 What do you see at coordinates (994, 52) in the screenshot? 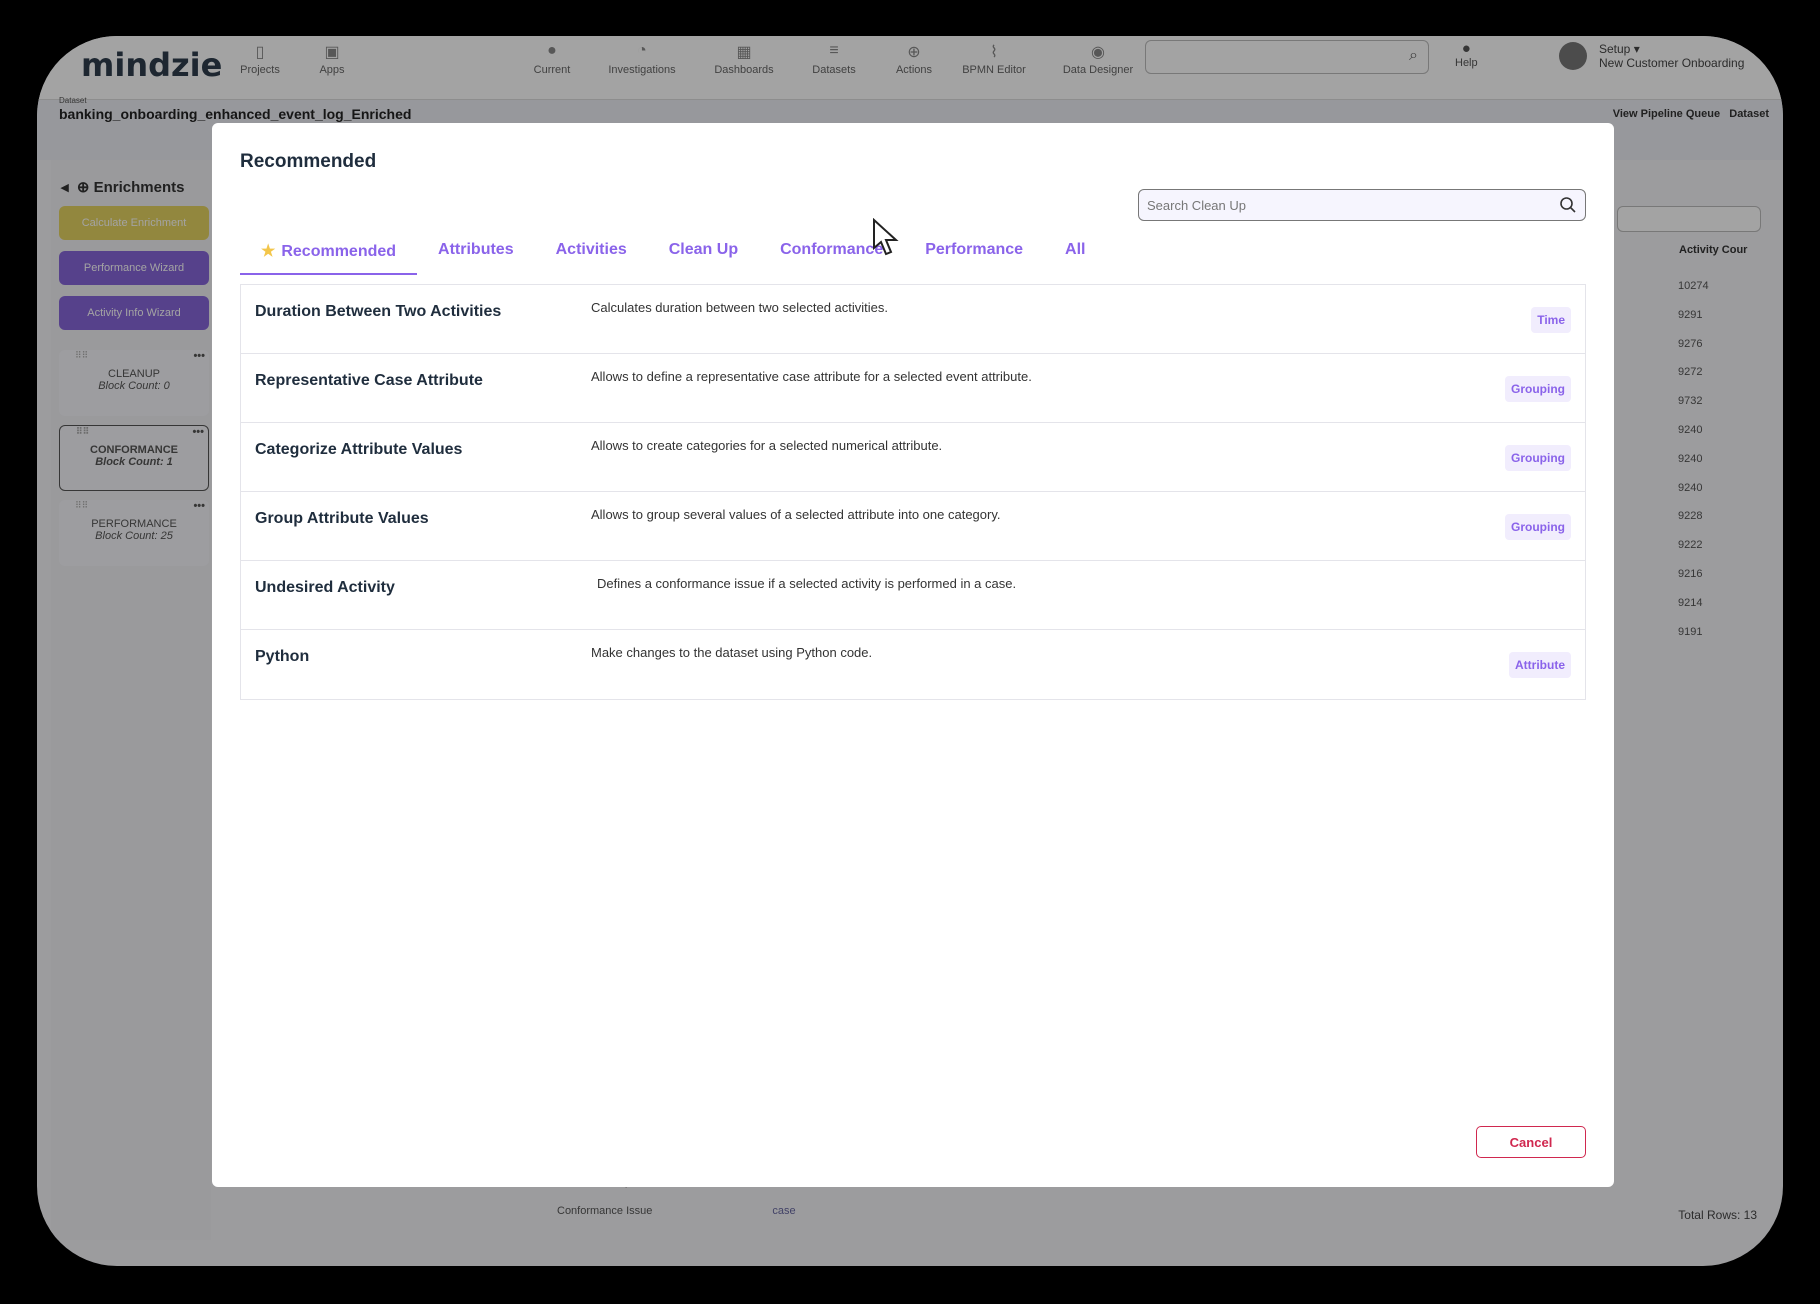
I see `bpmn-icon: ⌇` at bounding box center [994, 52].